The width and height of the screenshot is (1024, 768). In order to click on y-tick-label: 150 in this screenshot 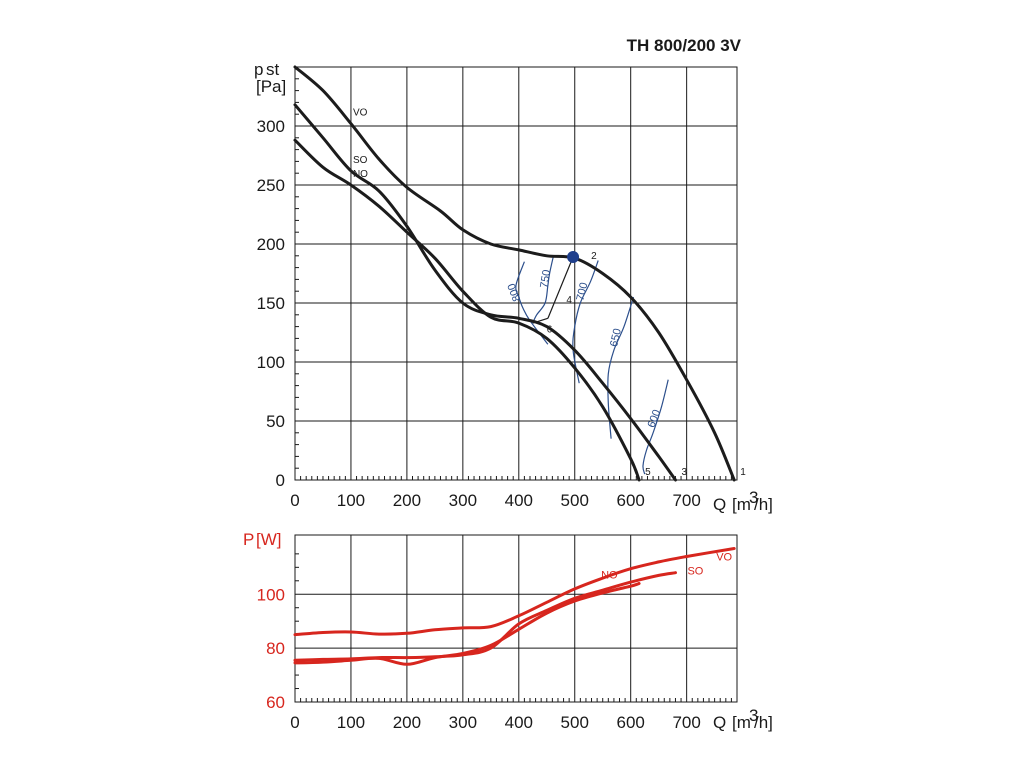, I will do `click(271, 303)`.